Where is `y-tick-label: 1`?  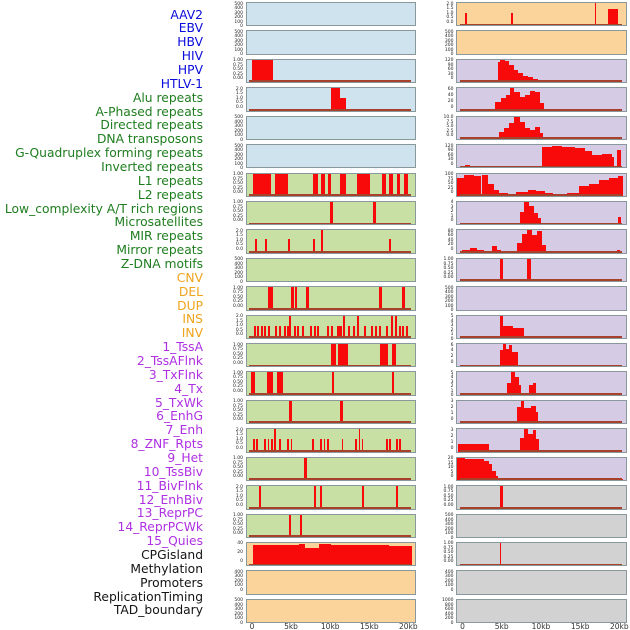 y-tick-label: 1 is located at coordinates (452, 442).